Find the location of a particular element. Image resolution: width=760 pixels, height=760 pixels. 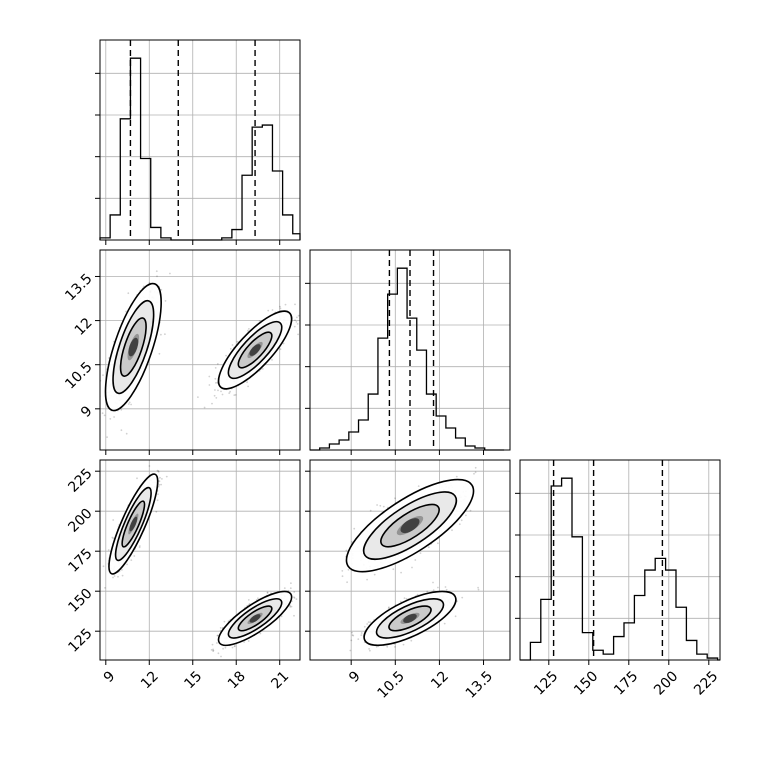

x-tick-label: 18 is located at coordinates (237, 680).